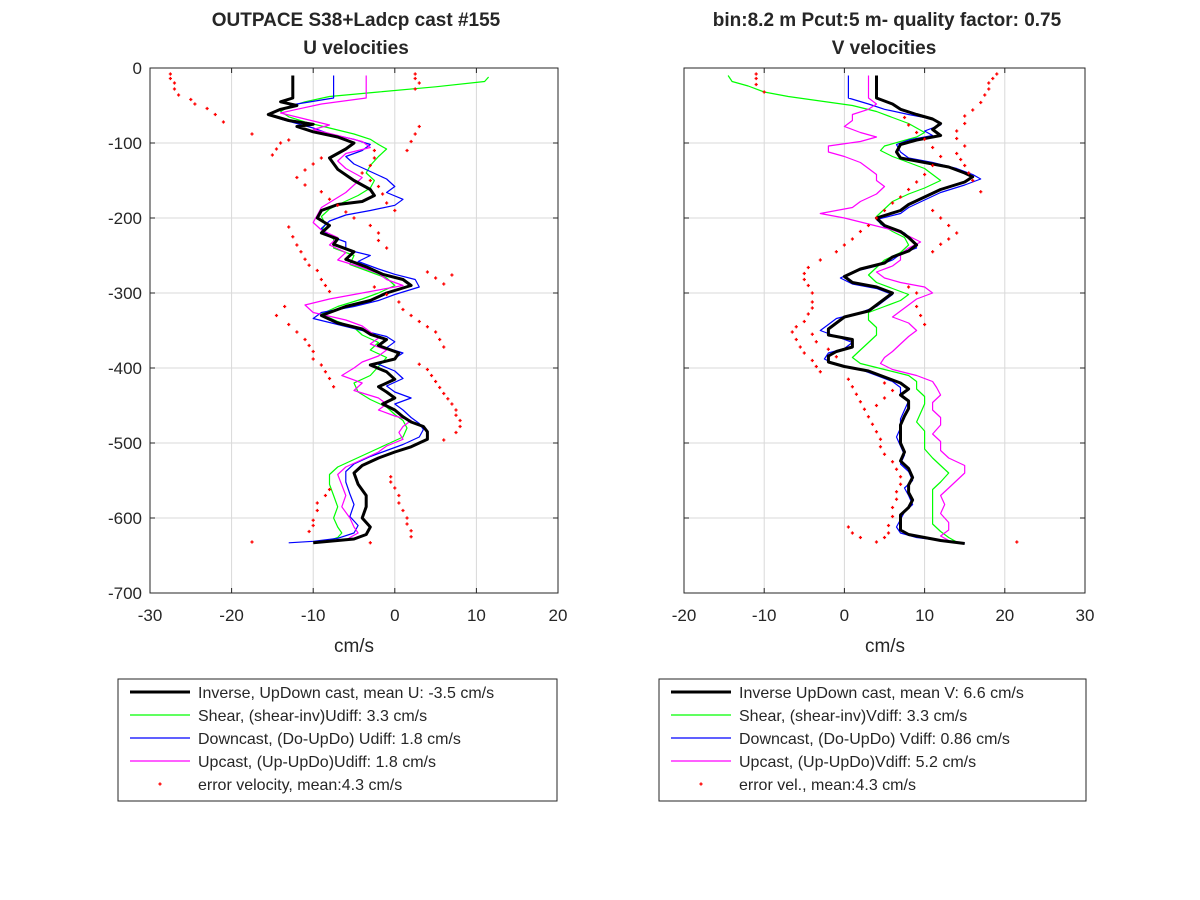 The height and width of the screenshot is (900, 1200). Describe the element at coordinates (346, 308) in the screenshot. I see `u-upcast-line` at that location.